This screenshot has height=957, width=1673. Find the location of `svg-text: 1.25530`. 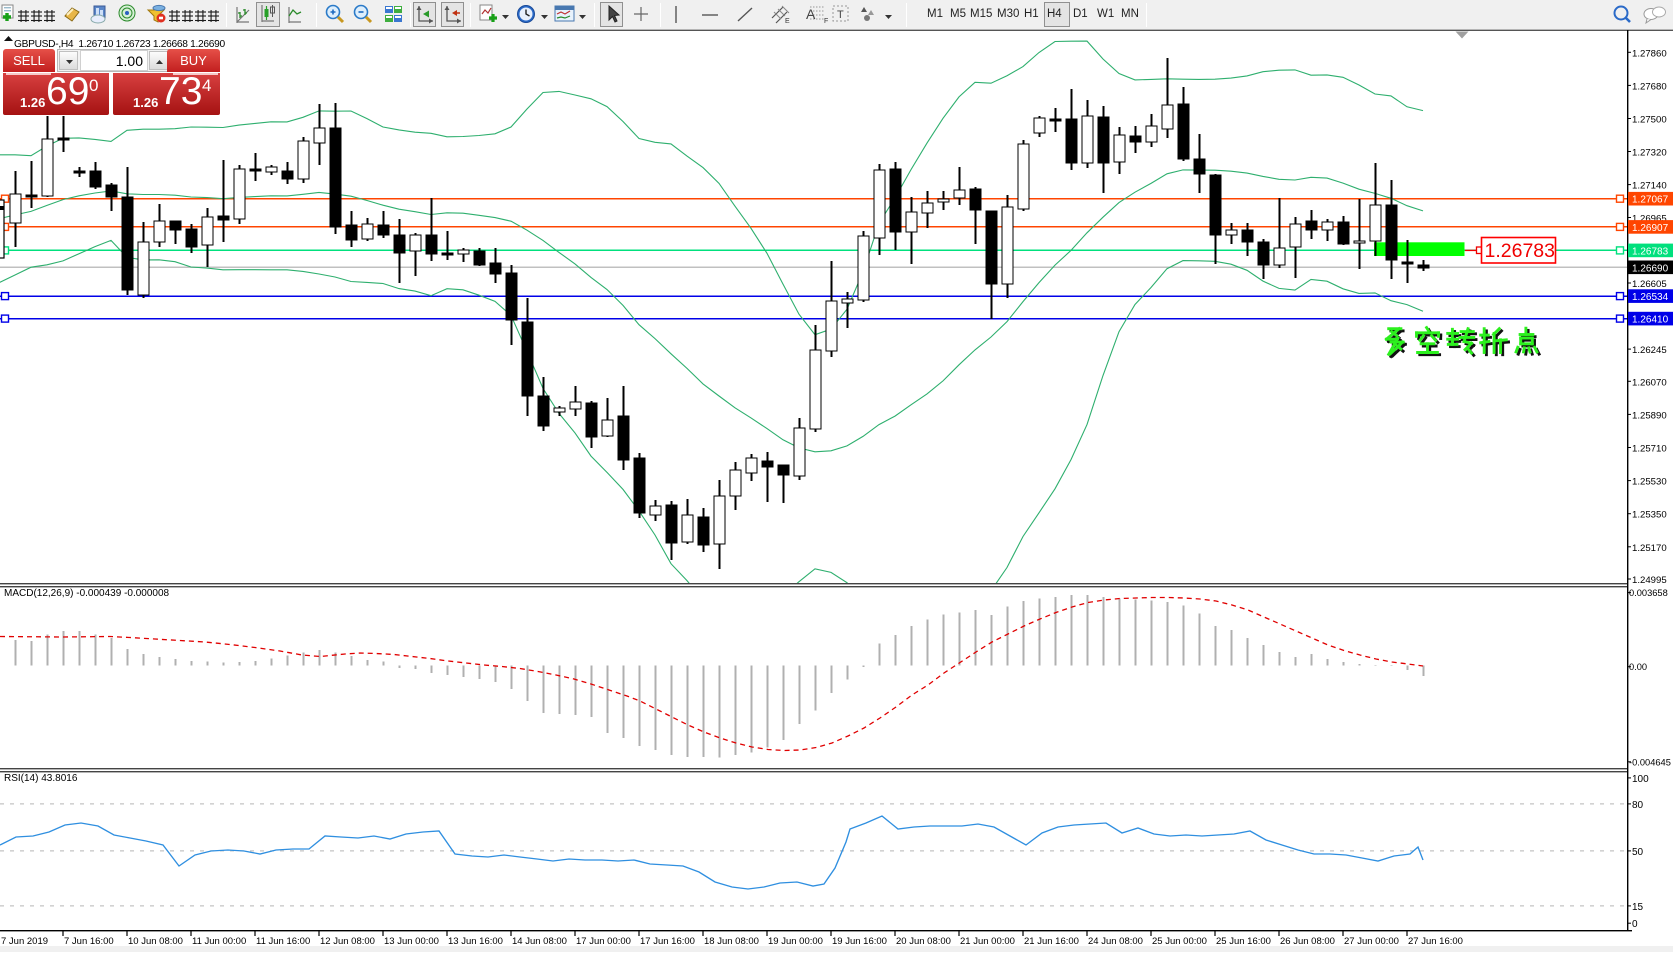

svg-text: 1.25530 is located at coordinates (1649, 482).